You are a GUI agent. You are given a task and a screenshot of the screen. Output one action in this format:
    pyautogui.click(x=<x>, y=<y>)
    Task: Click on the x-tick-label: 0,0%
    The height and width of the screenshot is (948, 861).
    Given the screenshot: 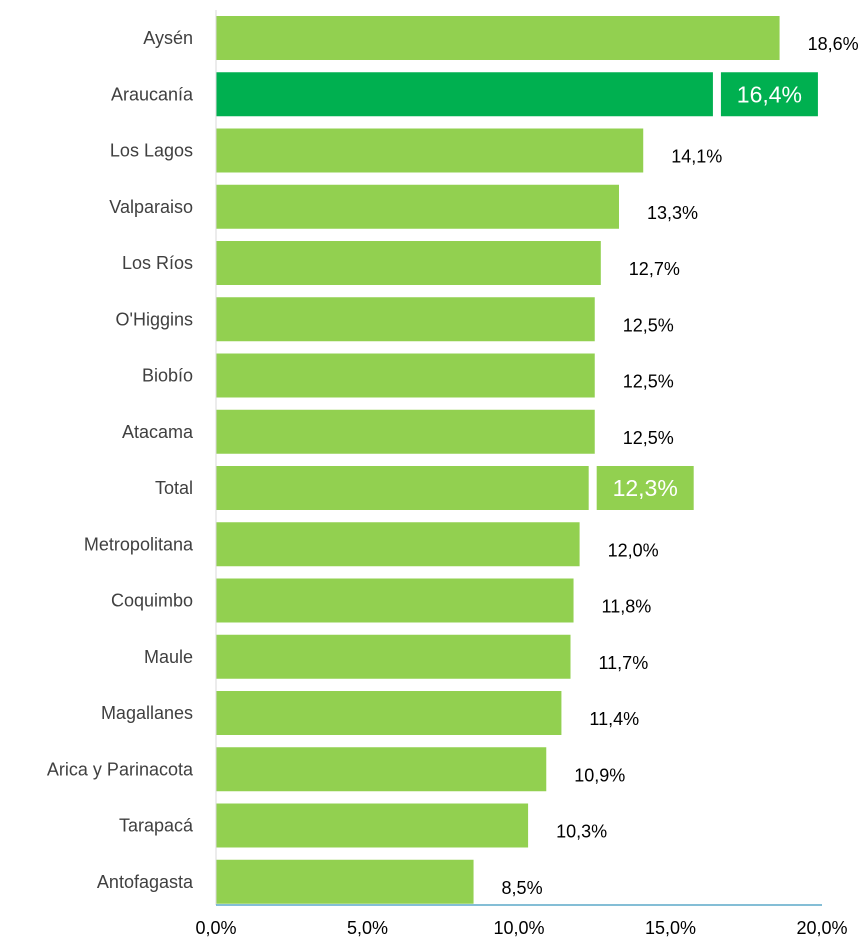 What is the action you would take?
    pyautogui.click(x=215, y=928)
    